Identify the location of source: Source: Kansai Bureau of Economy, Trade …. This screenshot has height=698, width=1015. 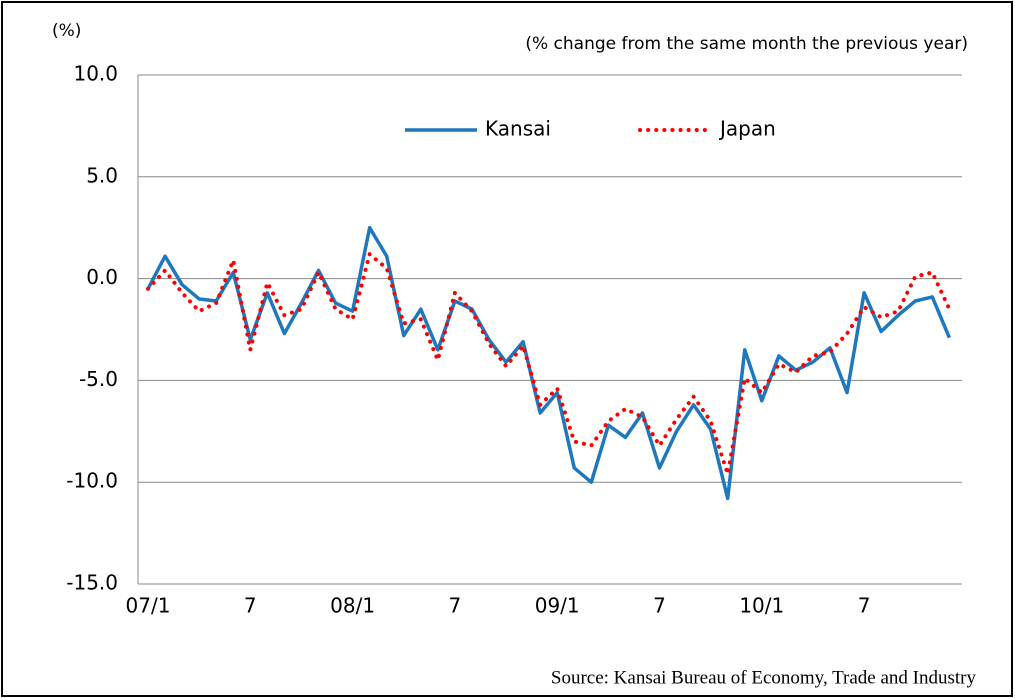
(764, 677).